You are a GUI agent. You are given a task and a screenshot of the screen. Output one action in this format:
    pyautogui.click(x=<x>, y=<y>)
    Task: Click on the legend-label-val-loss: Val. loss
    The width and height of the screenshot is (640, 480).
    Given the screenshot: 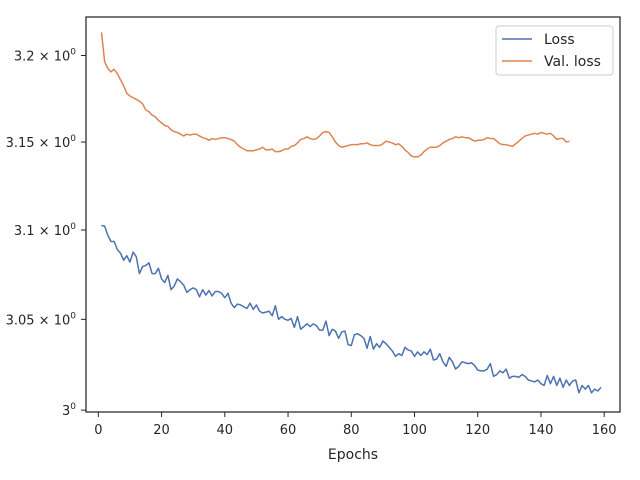 What is the action you would take?
    pyautogui.click(x=572, y=62)
    